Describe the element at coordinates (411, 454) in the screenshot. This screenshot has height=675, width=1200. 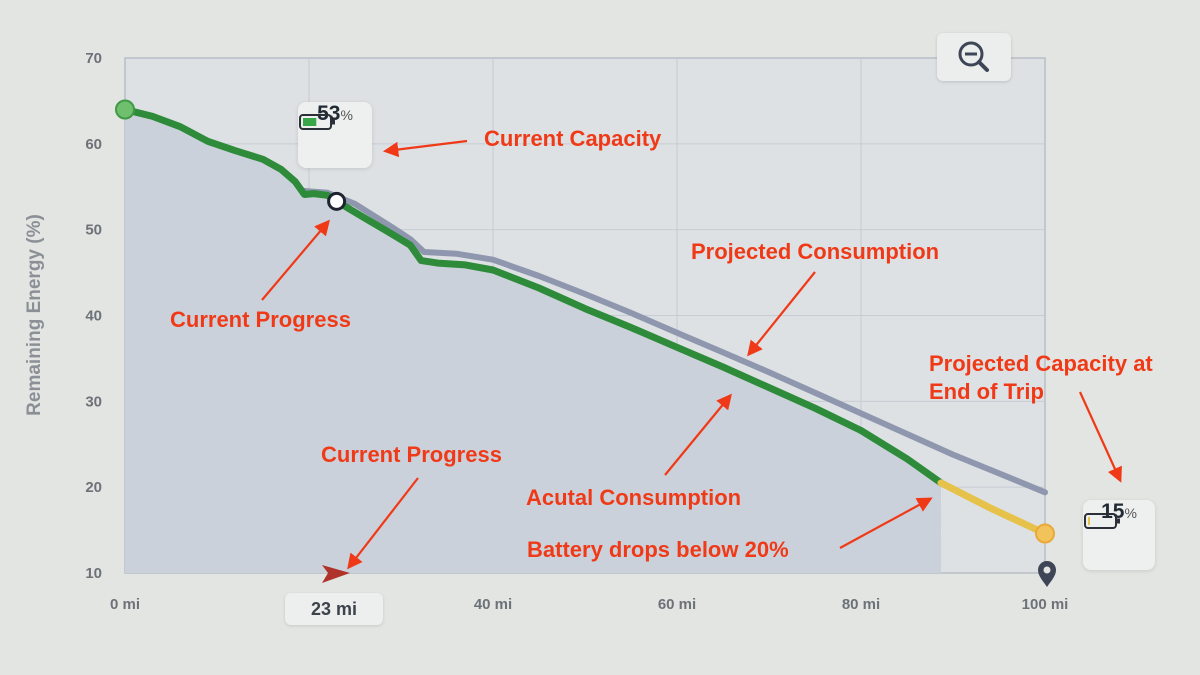
I see `annotation-current-progress-2: Current Progress` at that location.